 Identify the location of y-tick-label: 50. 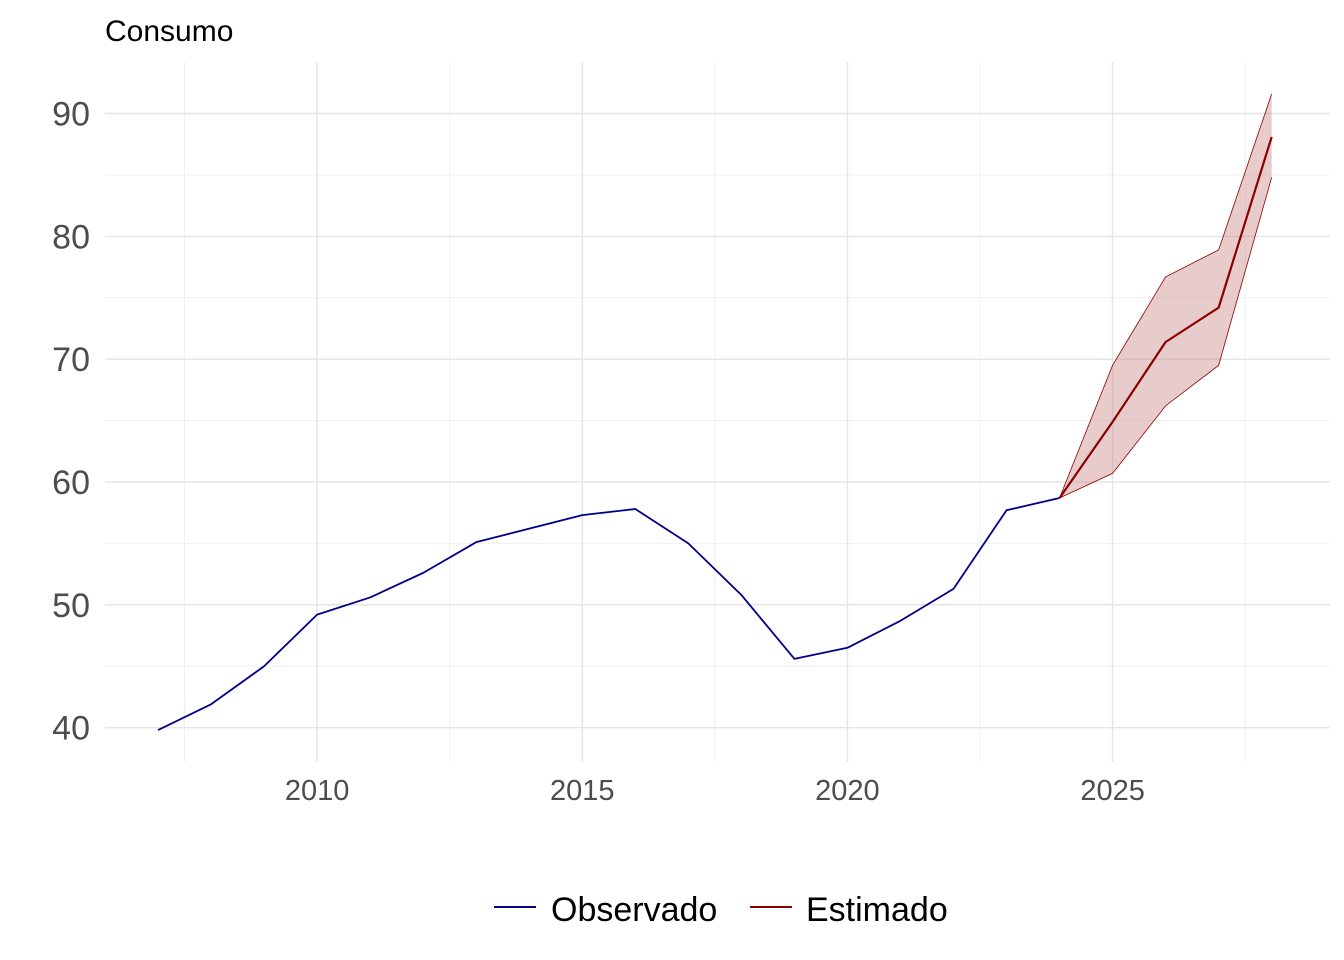
(71, 606).